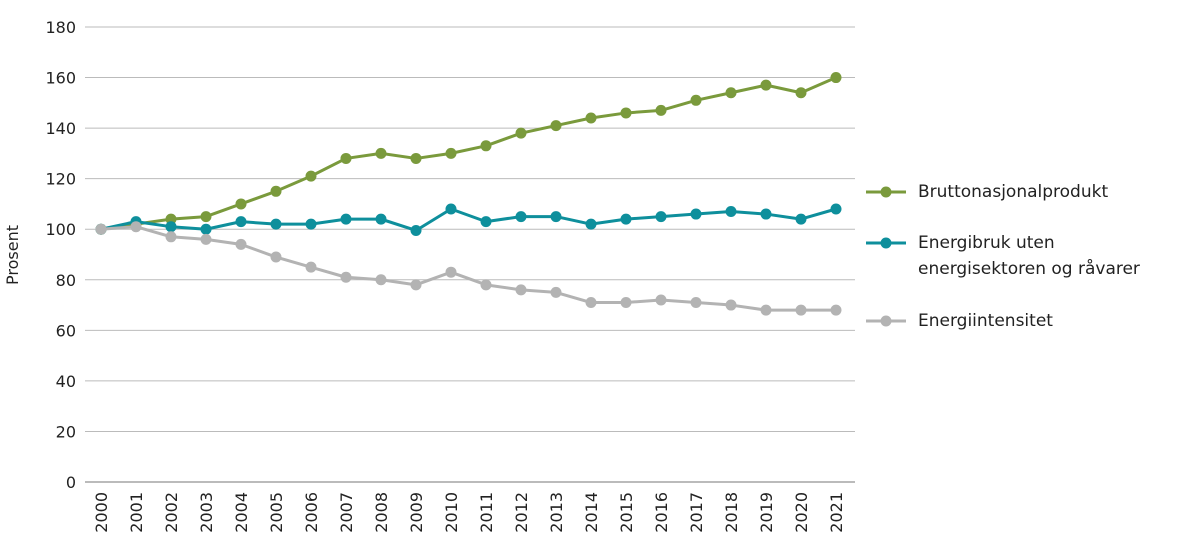  Describe the element at coordinates (626, 512) in the screenshot. I see `x-tick-label: 2015` at that location.